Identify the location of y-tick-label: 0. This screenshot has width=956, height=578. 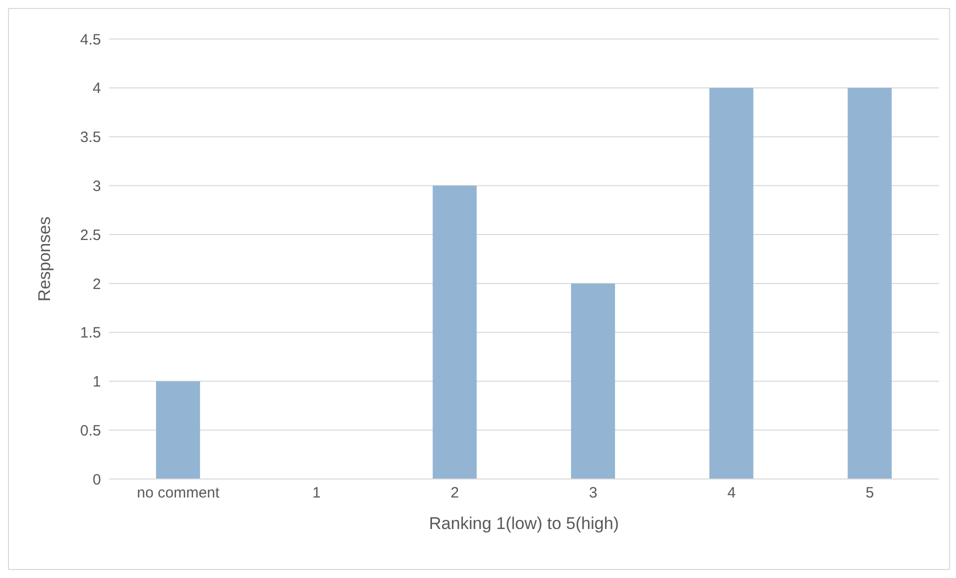
(96, 479).